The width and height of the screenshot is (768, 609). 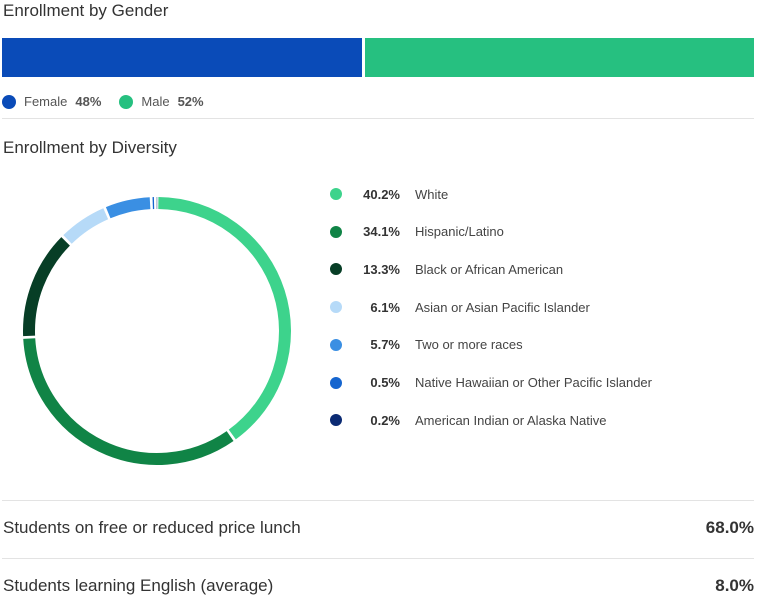 I want to click on gender-legend: Female 48% Male 52%, so click(x=112, y=101).